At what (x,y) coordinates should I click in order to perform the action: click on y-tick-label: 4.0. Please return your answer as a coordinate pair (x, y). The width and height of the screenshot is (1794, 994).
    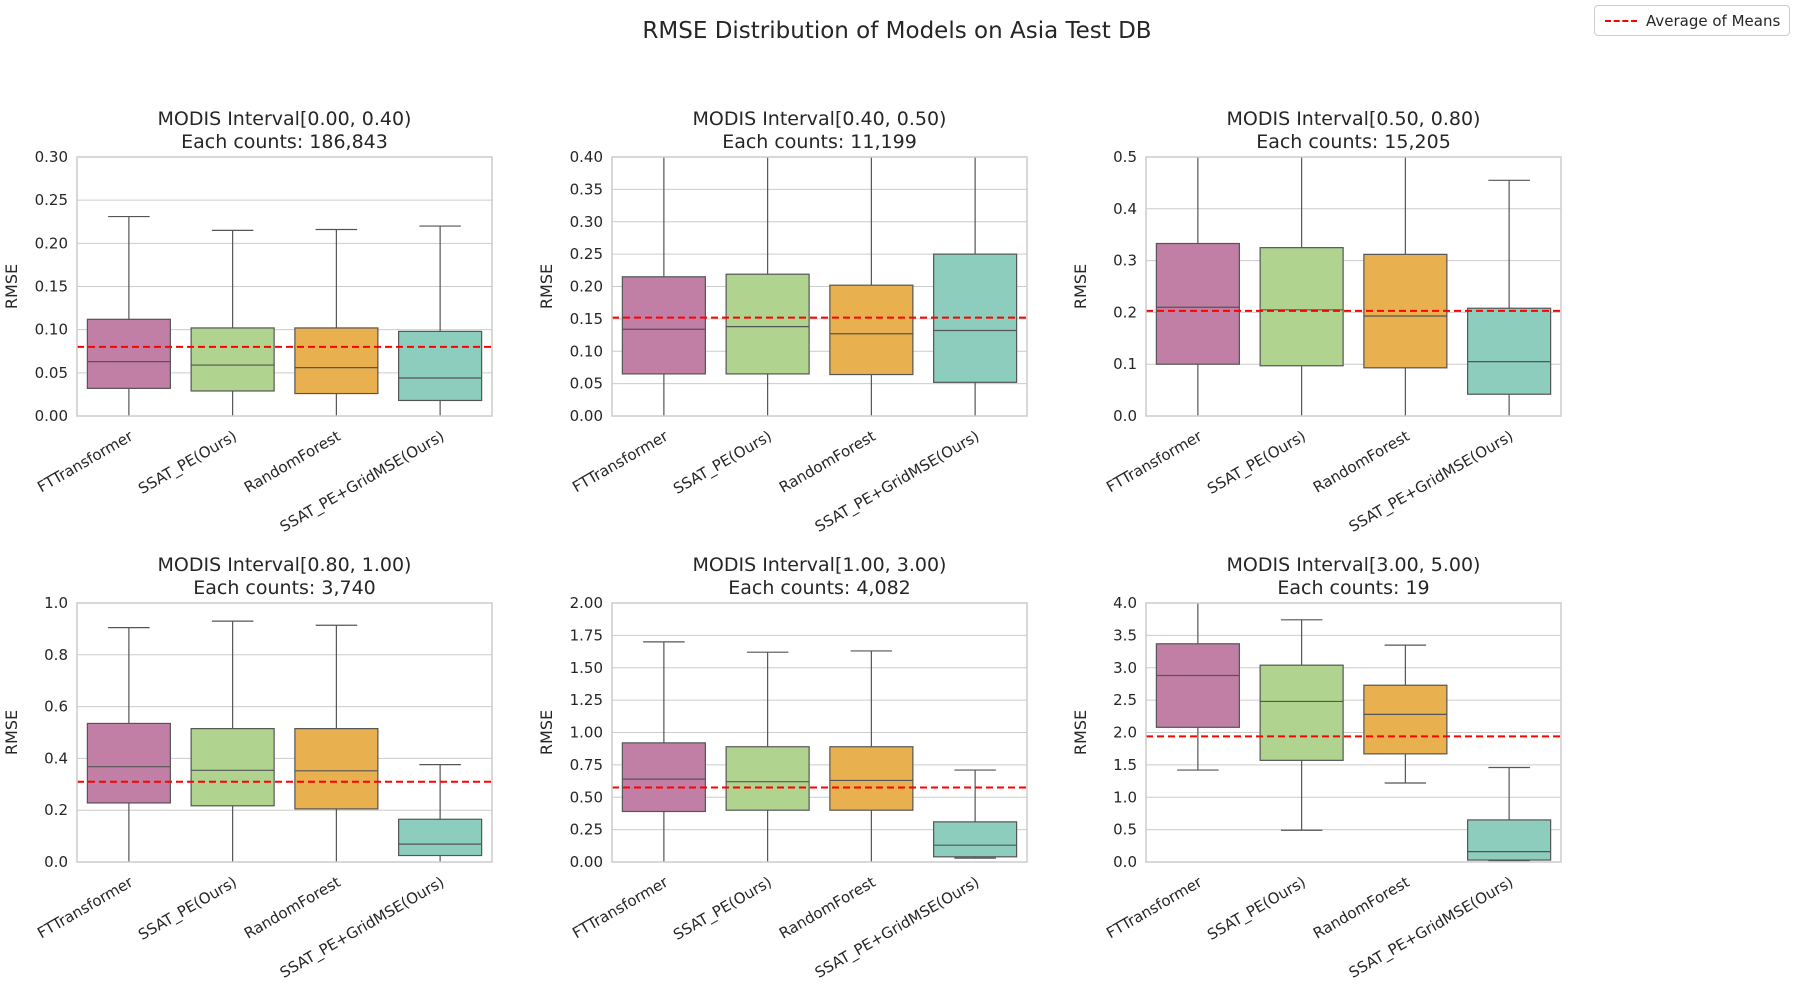
    Looking at the image, I should click on (1125, 603).